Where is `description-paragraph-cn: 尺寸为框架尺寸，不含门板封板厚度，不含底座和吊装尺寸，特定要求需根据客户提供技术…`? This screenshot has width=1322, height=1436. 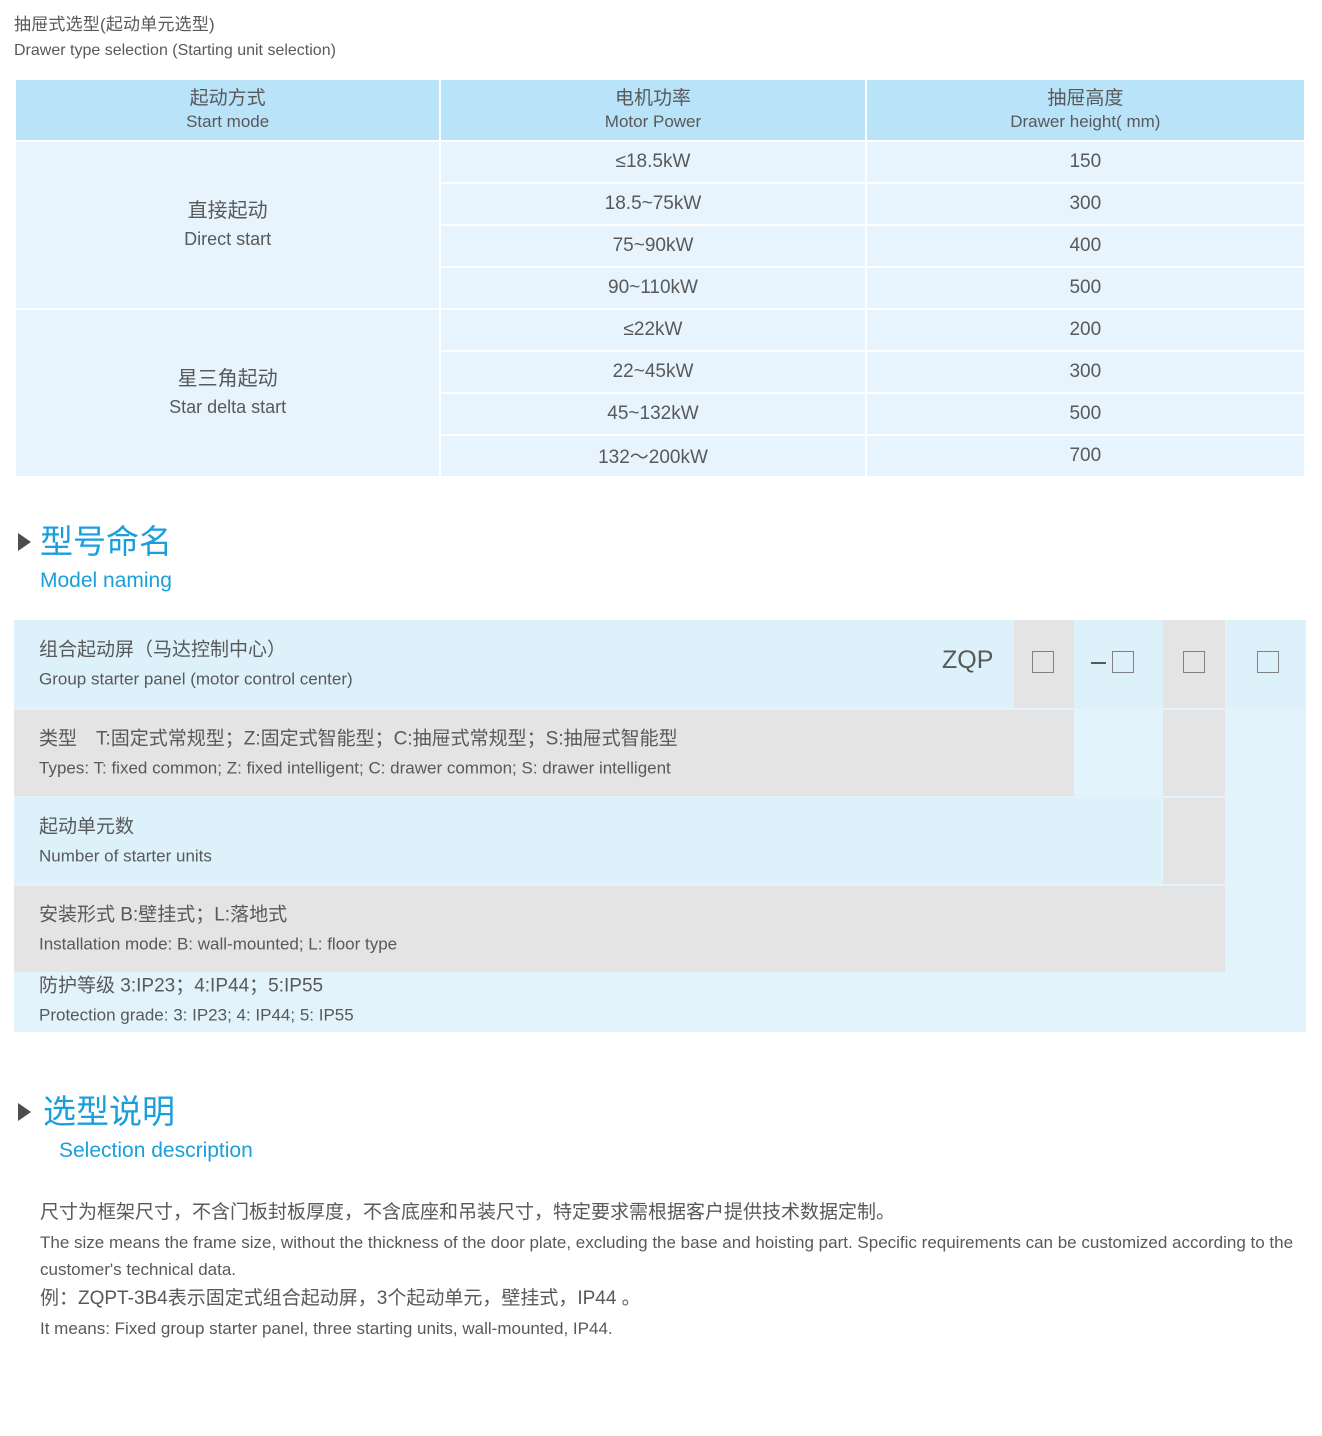 description-paragraph-cn: 尺寸为框架尺寸，不含门板封板厚度，不含底座和吊装尺寸，特定要求需根据客户提供技术… is located at coordinates (468, 1212).